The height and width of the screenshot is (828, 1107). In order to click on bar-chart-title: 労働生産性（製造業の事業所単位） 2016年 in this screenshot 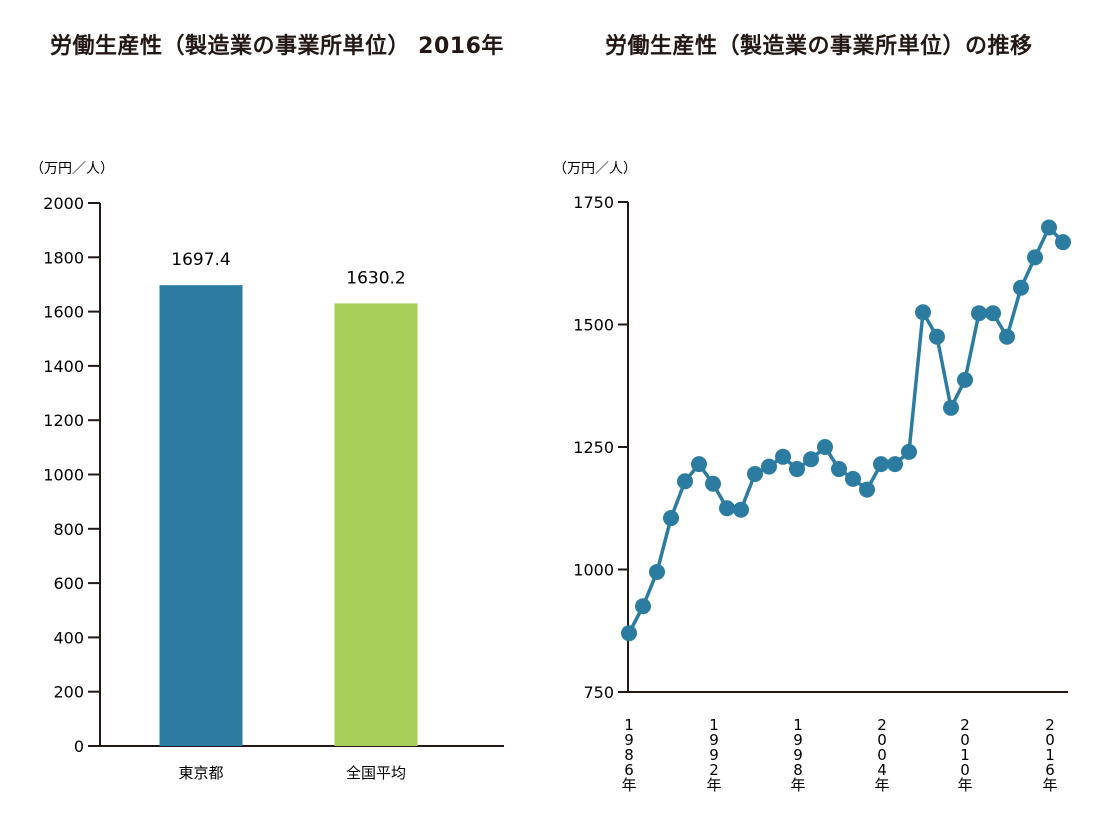, I will do `click(277, 46)`.